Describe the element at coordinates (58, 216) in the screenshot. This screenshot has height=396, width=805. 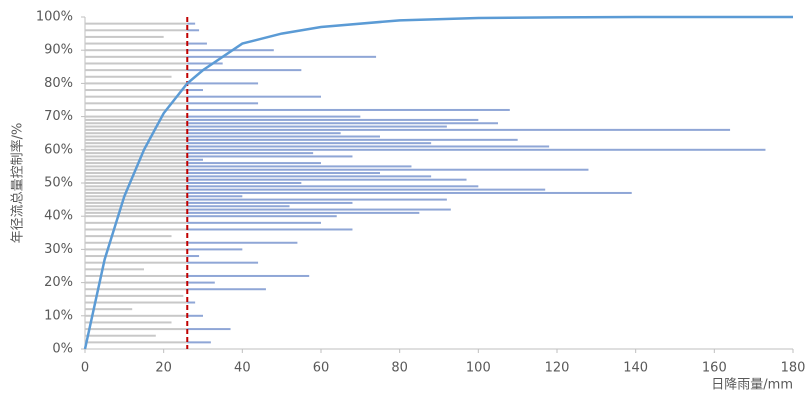
I see `y-tick-label: 40%` at that location.